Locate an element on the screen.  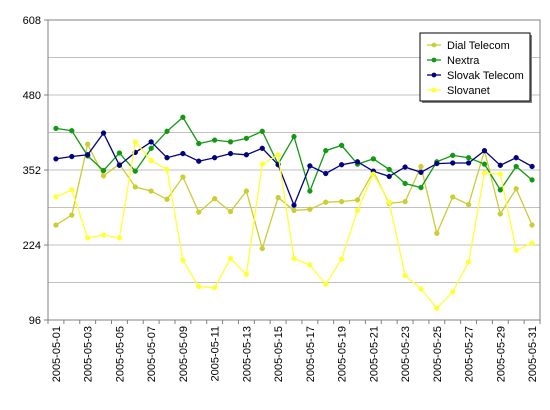
x-tick-label: 2005-05-11 is located at coordinates (216, 353).